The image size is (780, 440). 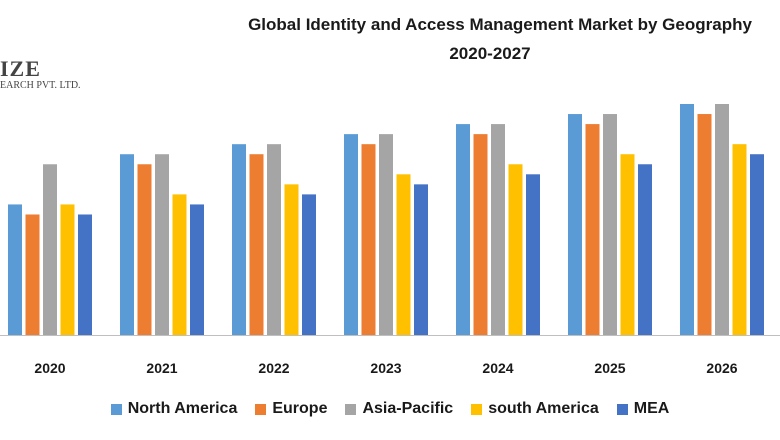 What do you see at coordinates (368, 239) in the screenshot?
I see `bar-europe-2023` at bounding box center [368, 239].